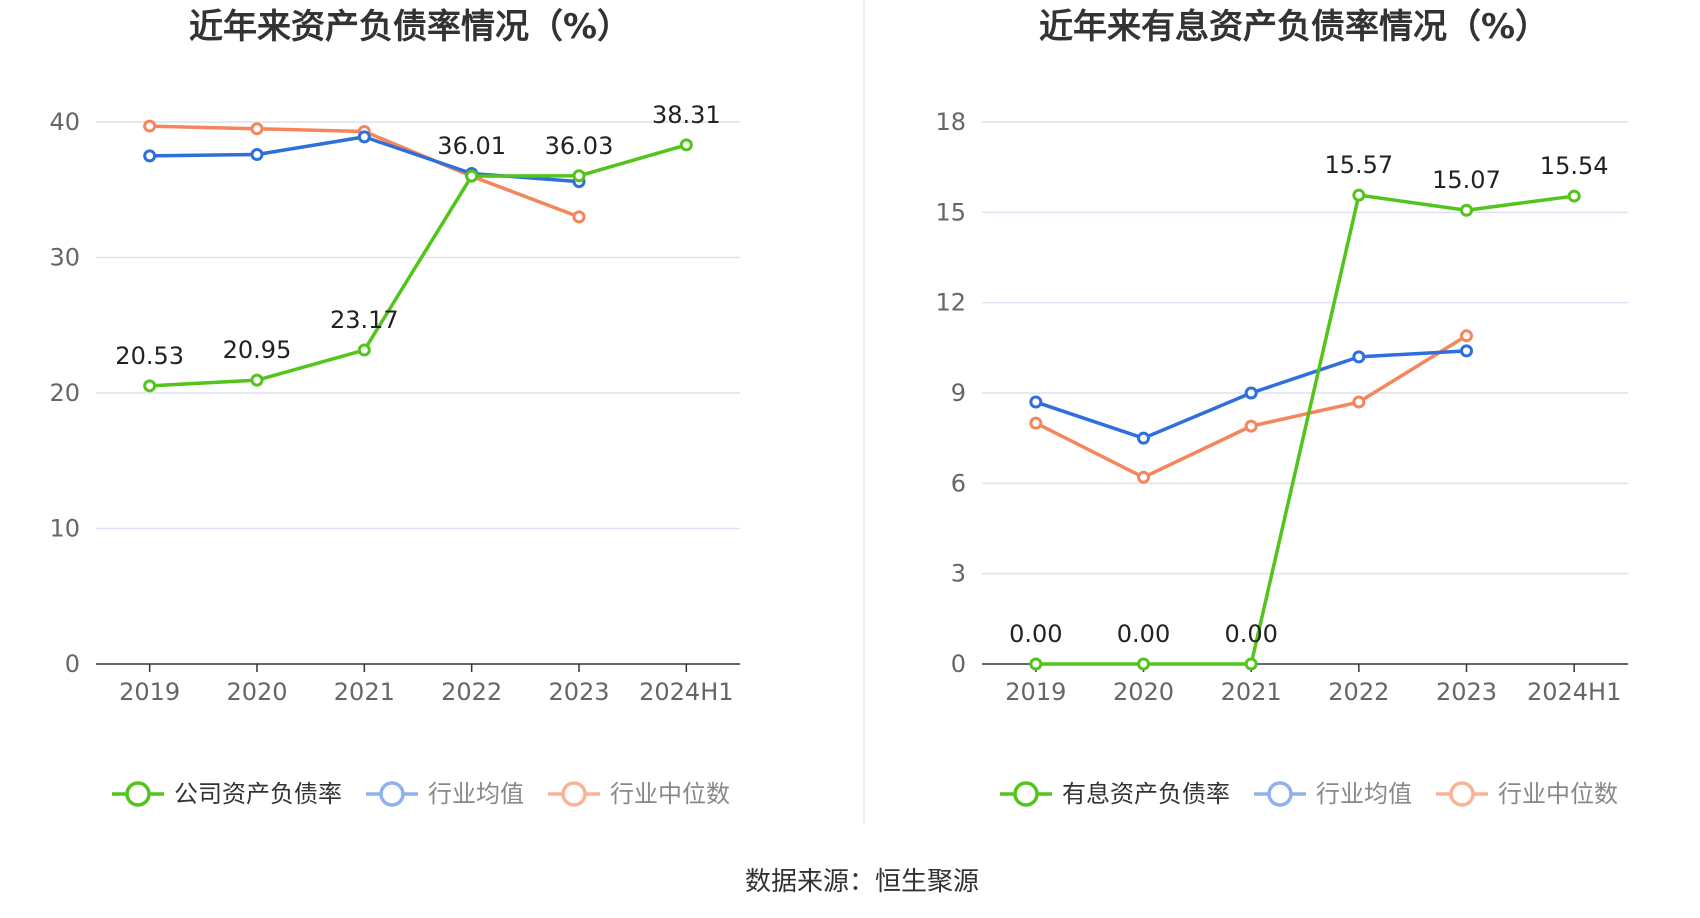 The image size is (1700, 918). I want to click on y-tick-label: 9, so click(958, 393).